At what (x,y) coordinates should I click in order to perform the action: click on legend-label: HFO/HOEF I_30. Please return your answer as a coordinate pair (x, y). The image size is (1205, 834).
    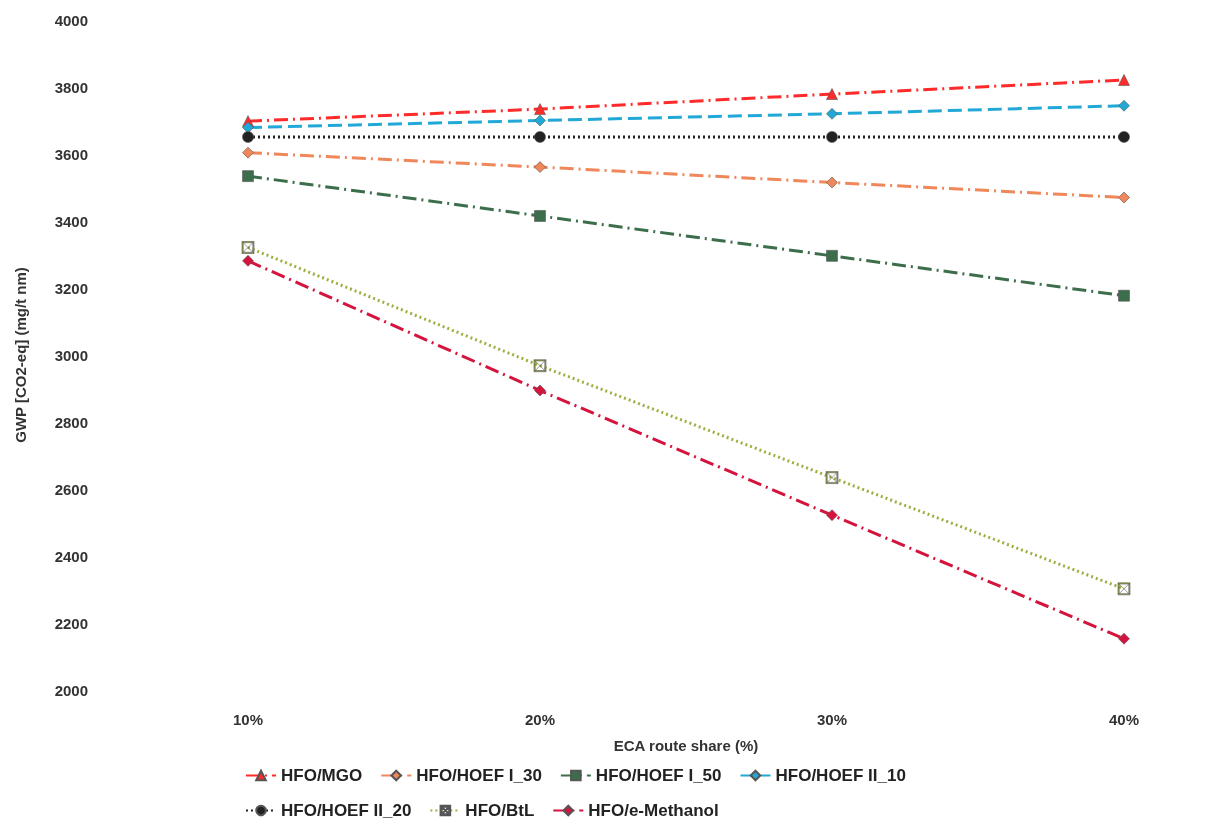
    Looking at the image, I should click on (479, 775).